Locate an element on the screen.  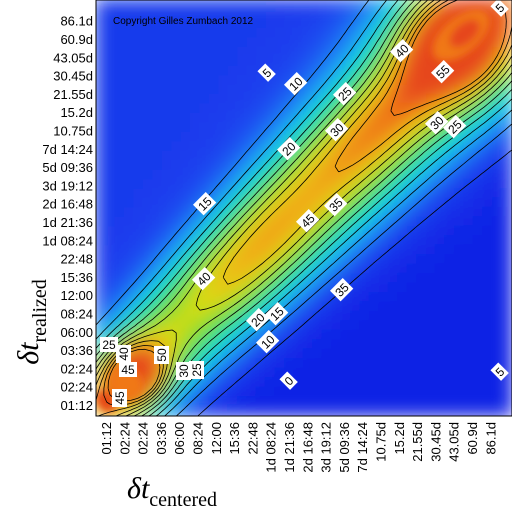
y-tick-label: 10.75d is located at coordinates (73, 131).